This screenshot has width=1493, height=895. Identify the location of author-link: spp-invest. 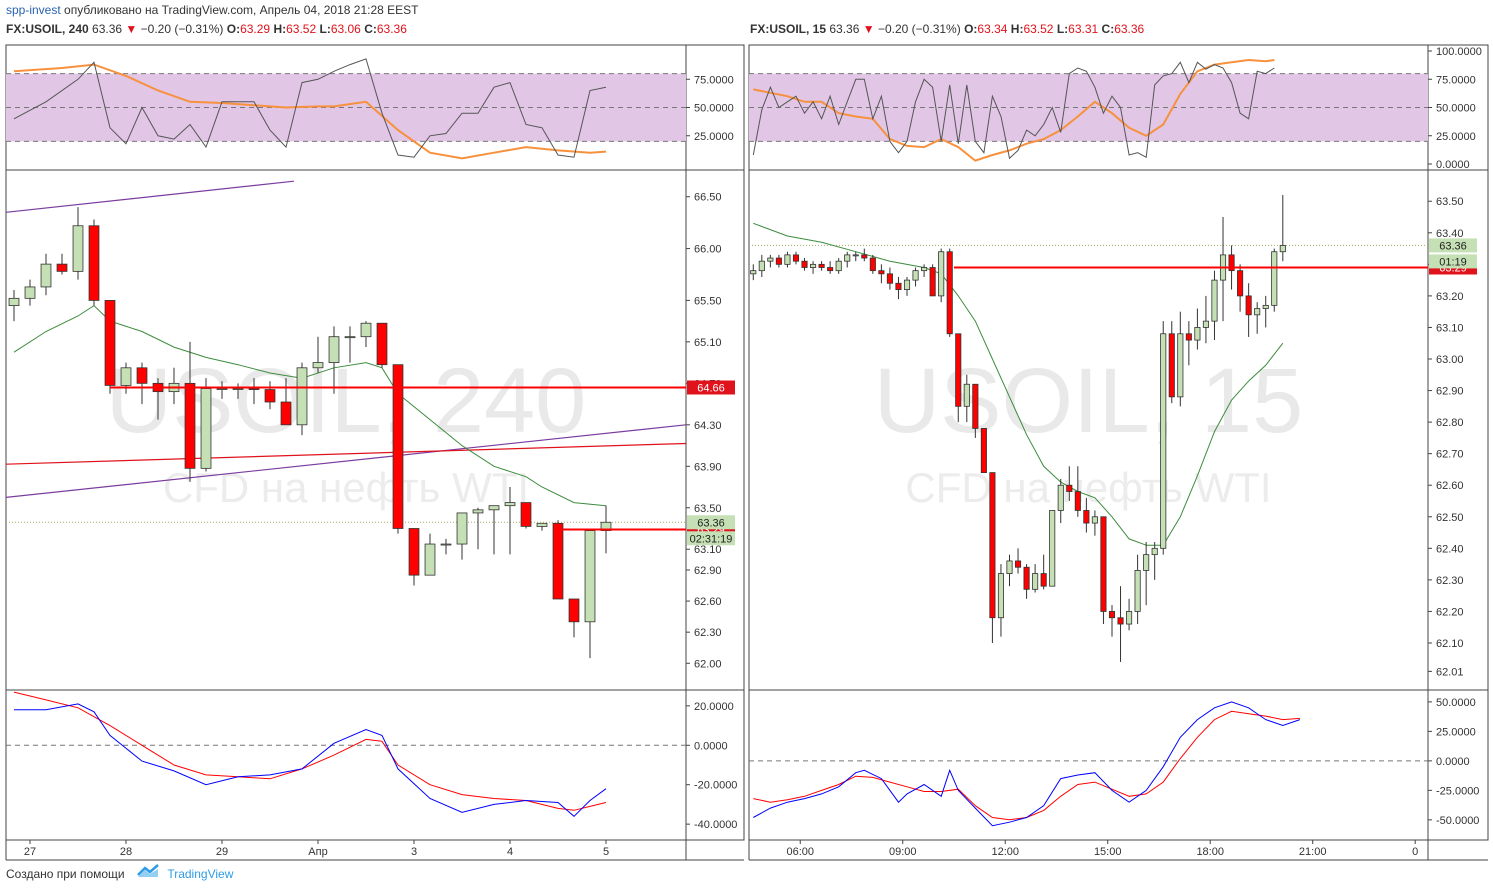
(33, 10).